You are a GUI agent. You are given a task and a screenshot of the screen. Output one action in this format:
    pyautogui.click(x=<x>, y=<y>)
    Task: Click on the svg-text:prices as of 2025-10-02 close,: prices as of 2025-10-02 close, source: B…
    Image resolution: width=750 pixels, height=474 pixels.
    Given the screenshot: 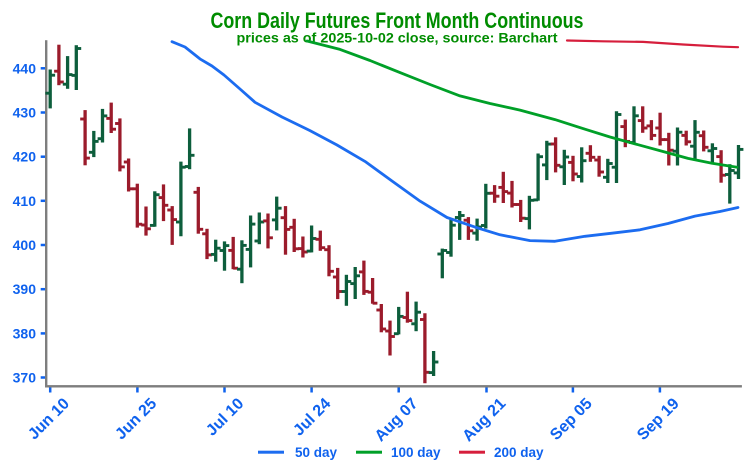 What is the action you would take?
    pyautogui.click(x=398, y=38)
    